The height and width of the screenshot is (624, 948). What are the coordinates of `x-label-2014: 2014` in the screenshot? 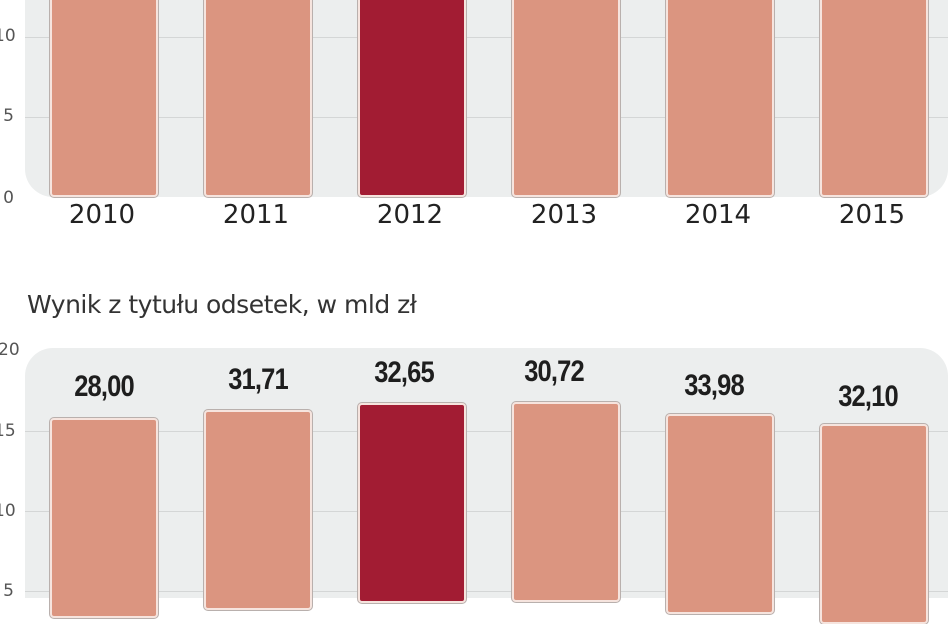 It's located at (718, 215).